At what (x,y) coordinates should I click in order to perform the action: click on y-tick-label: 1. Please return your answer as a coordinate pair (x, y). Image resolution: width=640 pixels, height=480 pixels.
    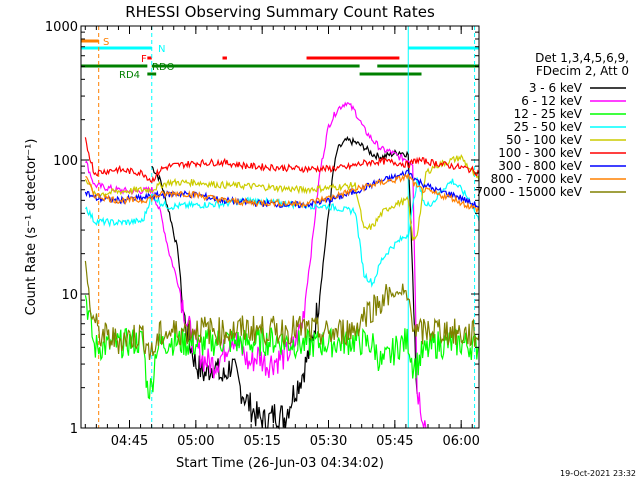
    Looking at the image, I should click on (74, 429).